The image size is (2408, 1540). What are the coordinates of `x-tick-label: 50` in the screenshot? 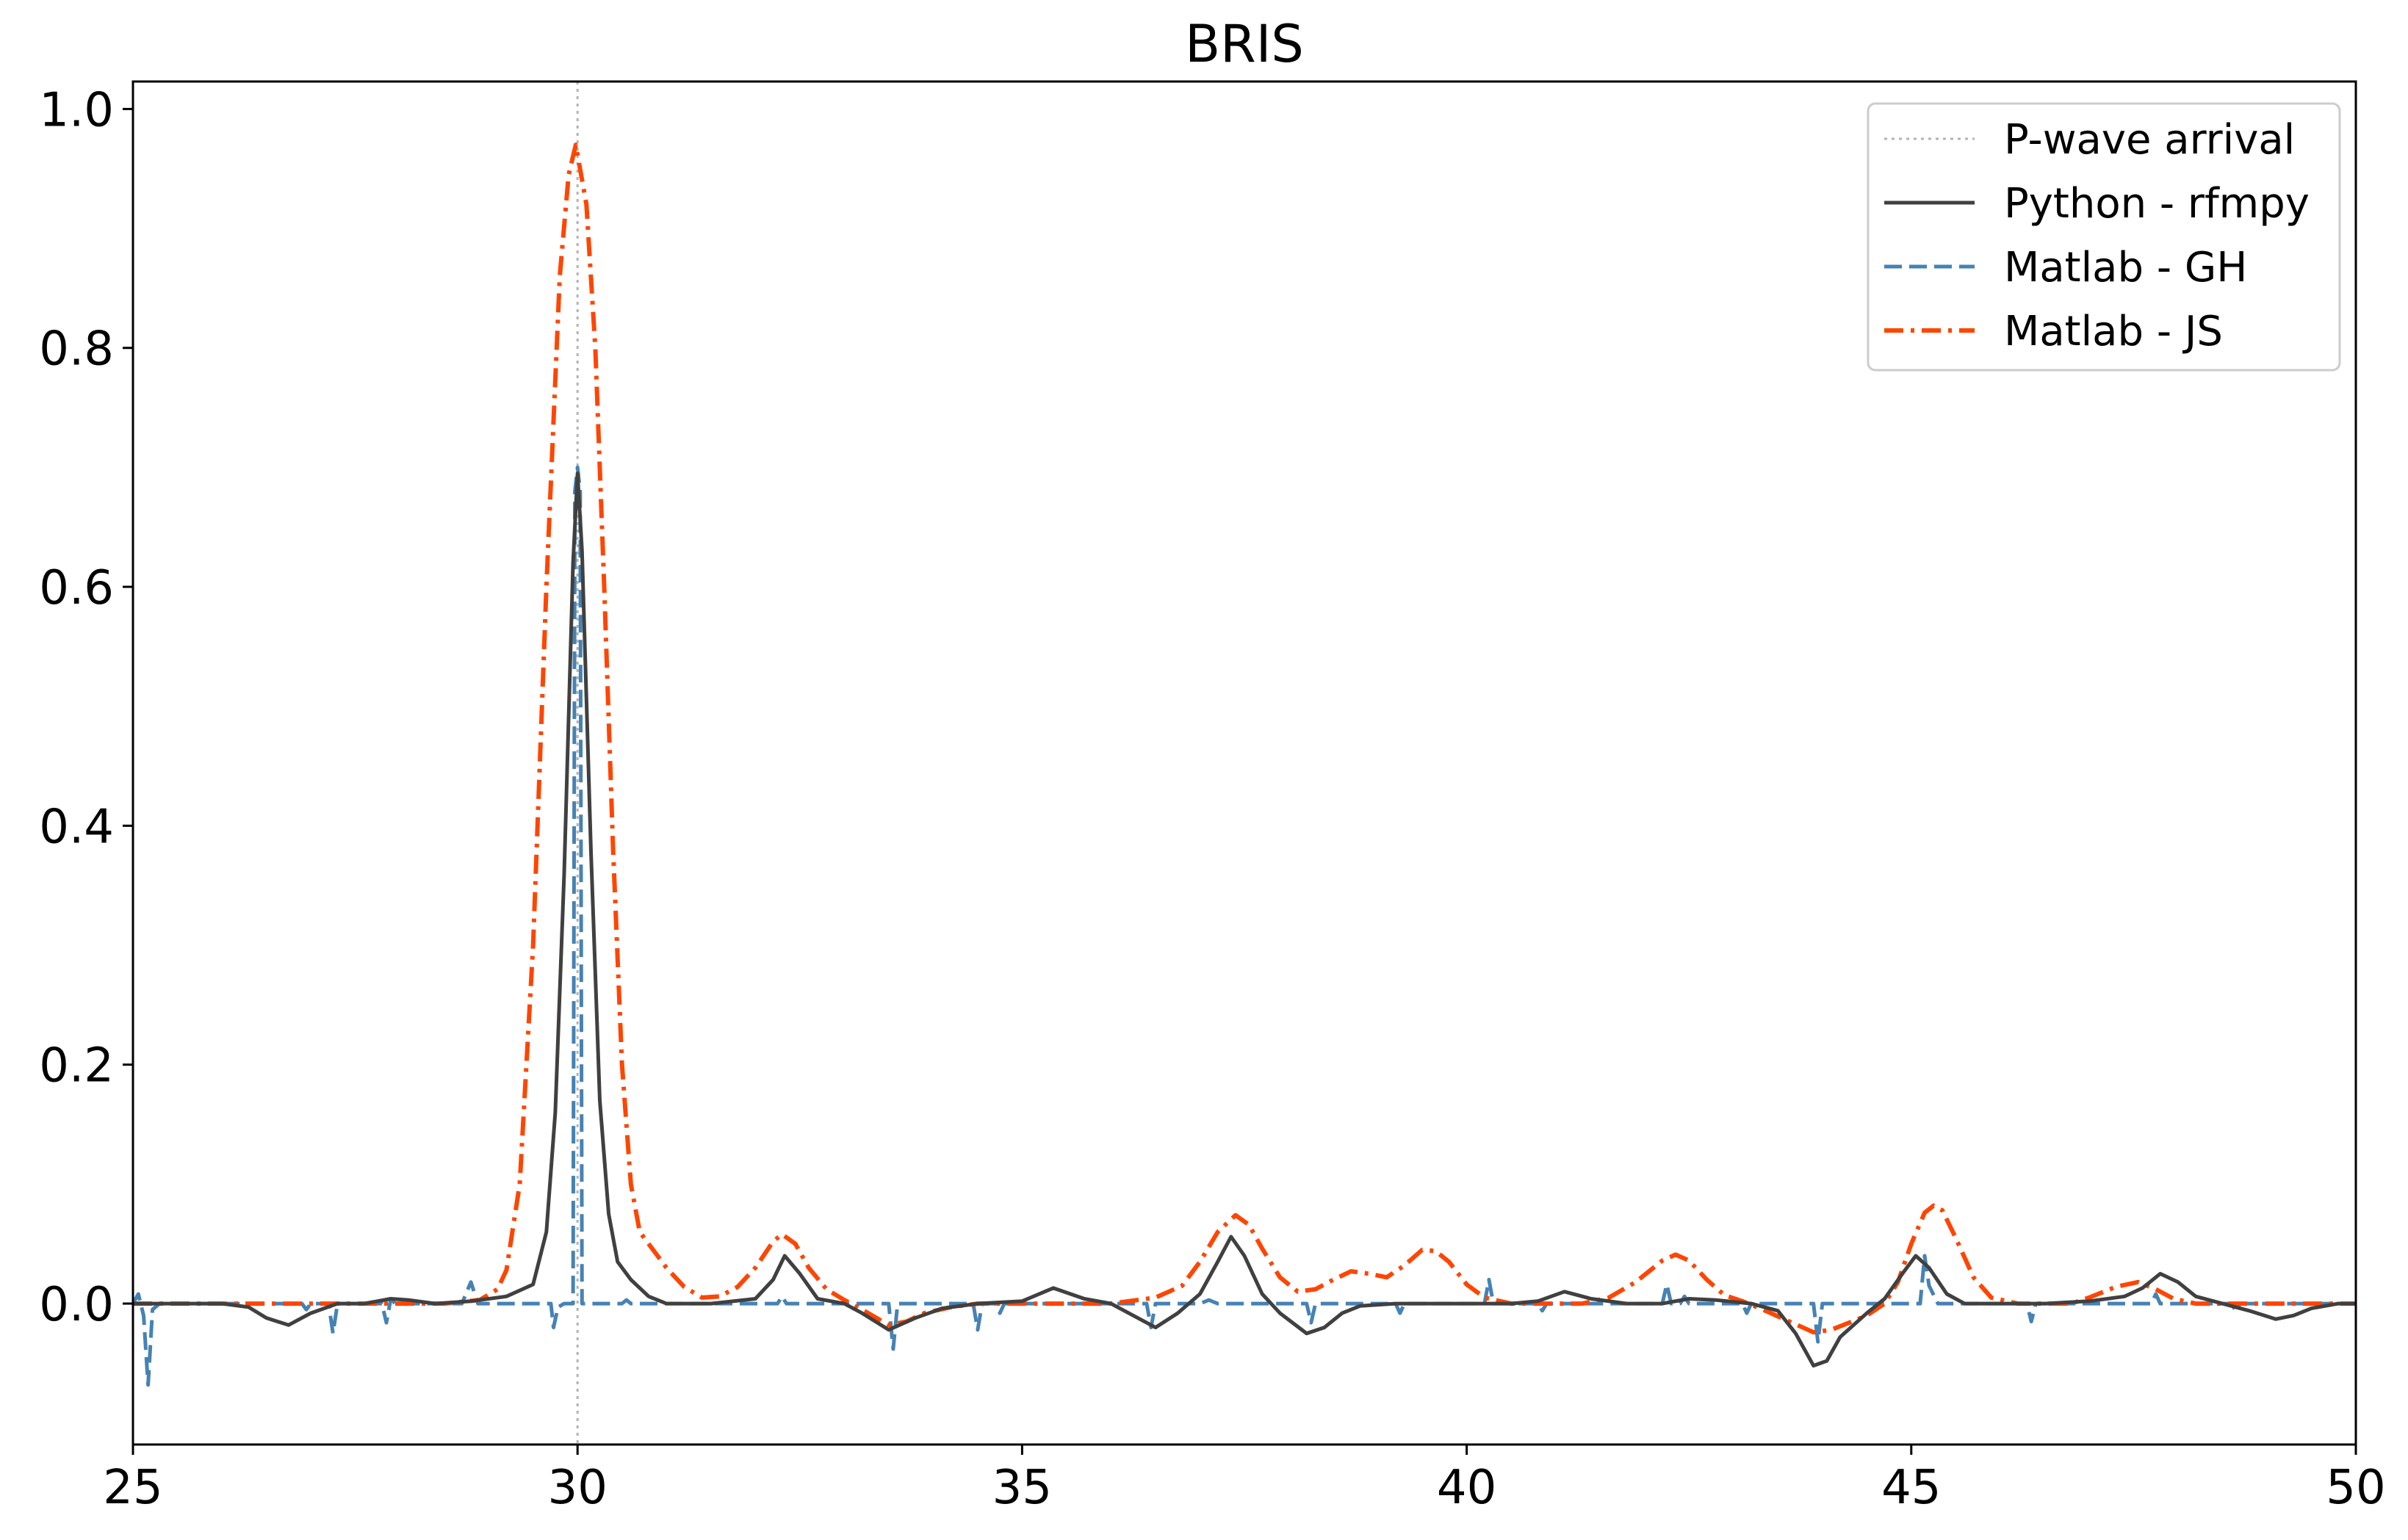 It's located at (2355, 1488).